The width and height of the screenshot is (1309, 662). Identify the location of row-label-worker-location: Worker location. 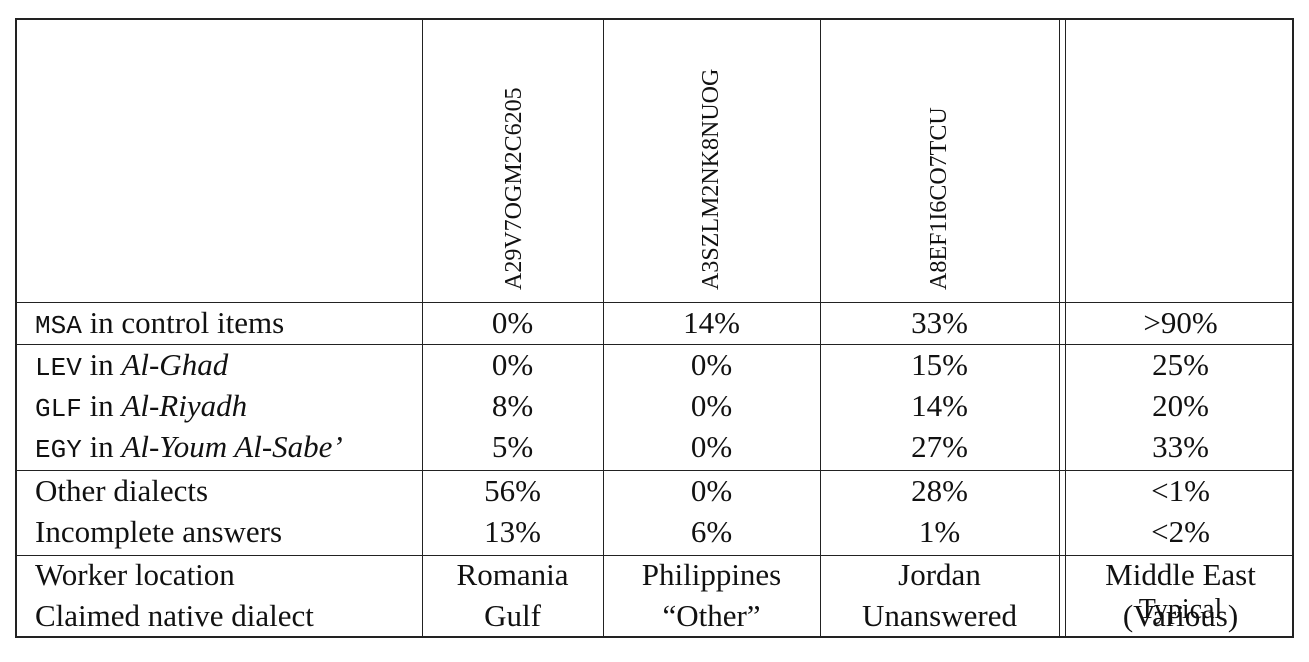
(135, 574).